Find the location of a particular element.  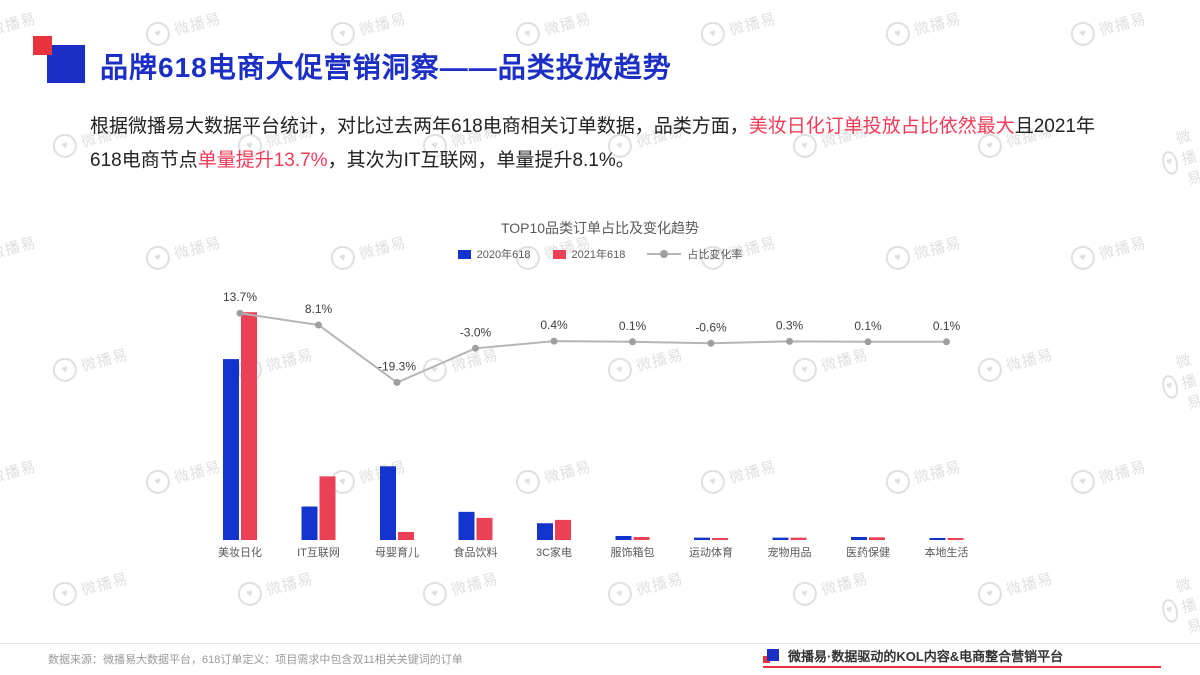

paragraph-highlight: 单量提升13.7% is located at coordinates (262, 160).